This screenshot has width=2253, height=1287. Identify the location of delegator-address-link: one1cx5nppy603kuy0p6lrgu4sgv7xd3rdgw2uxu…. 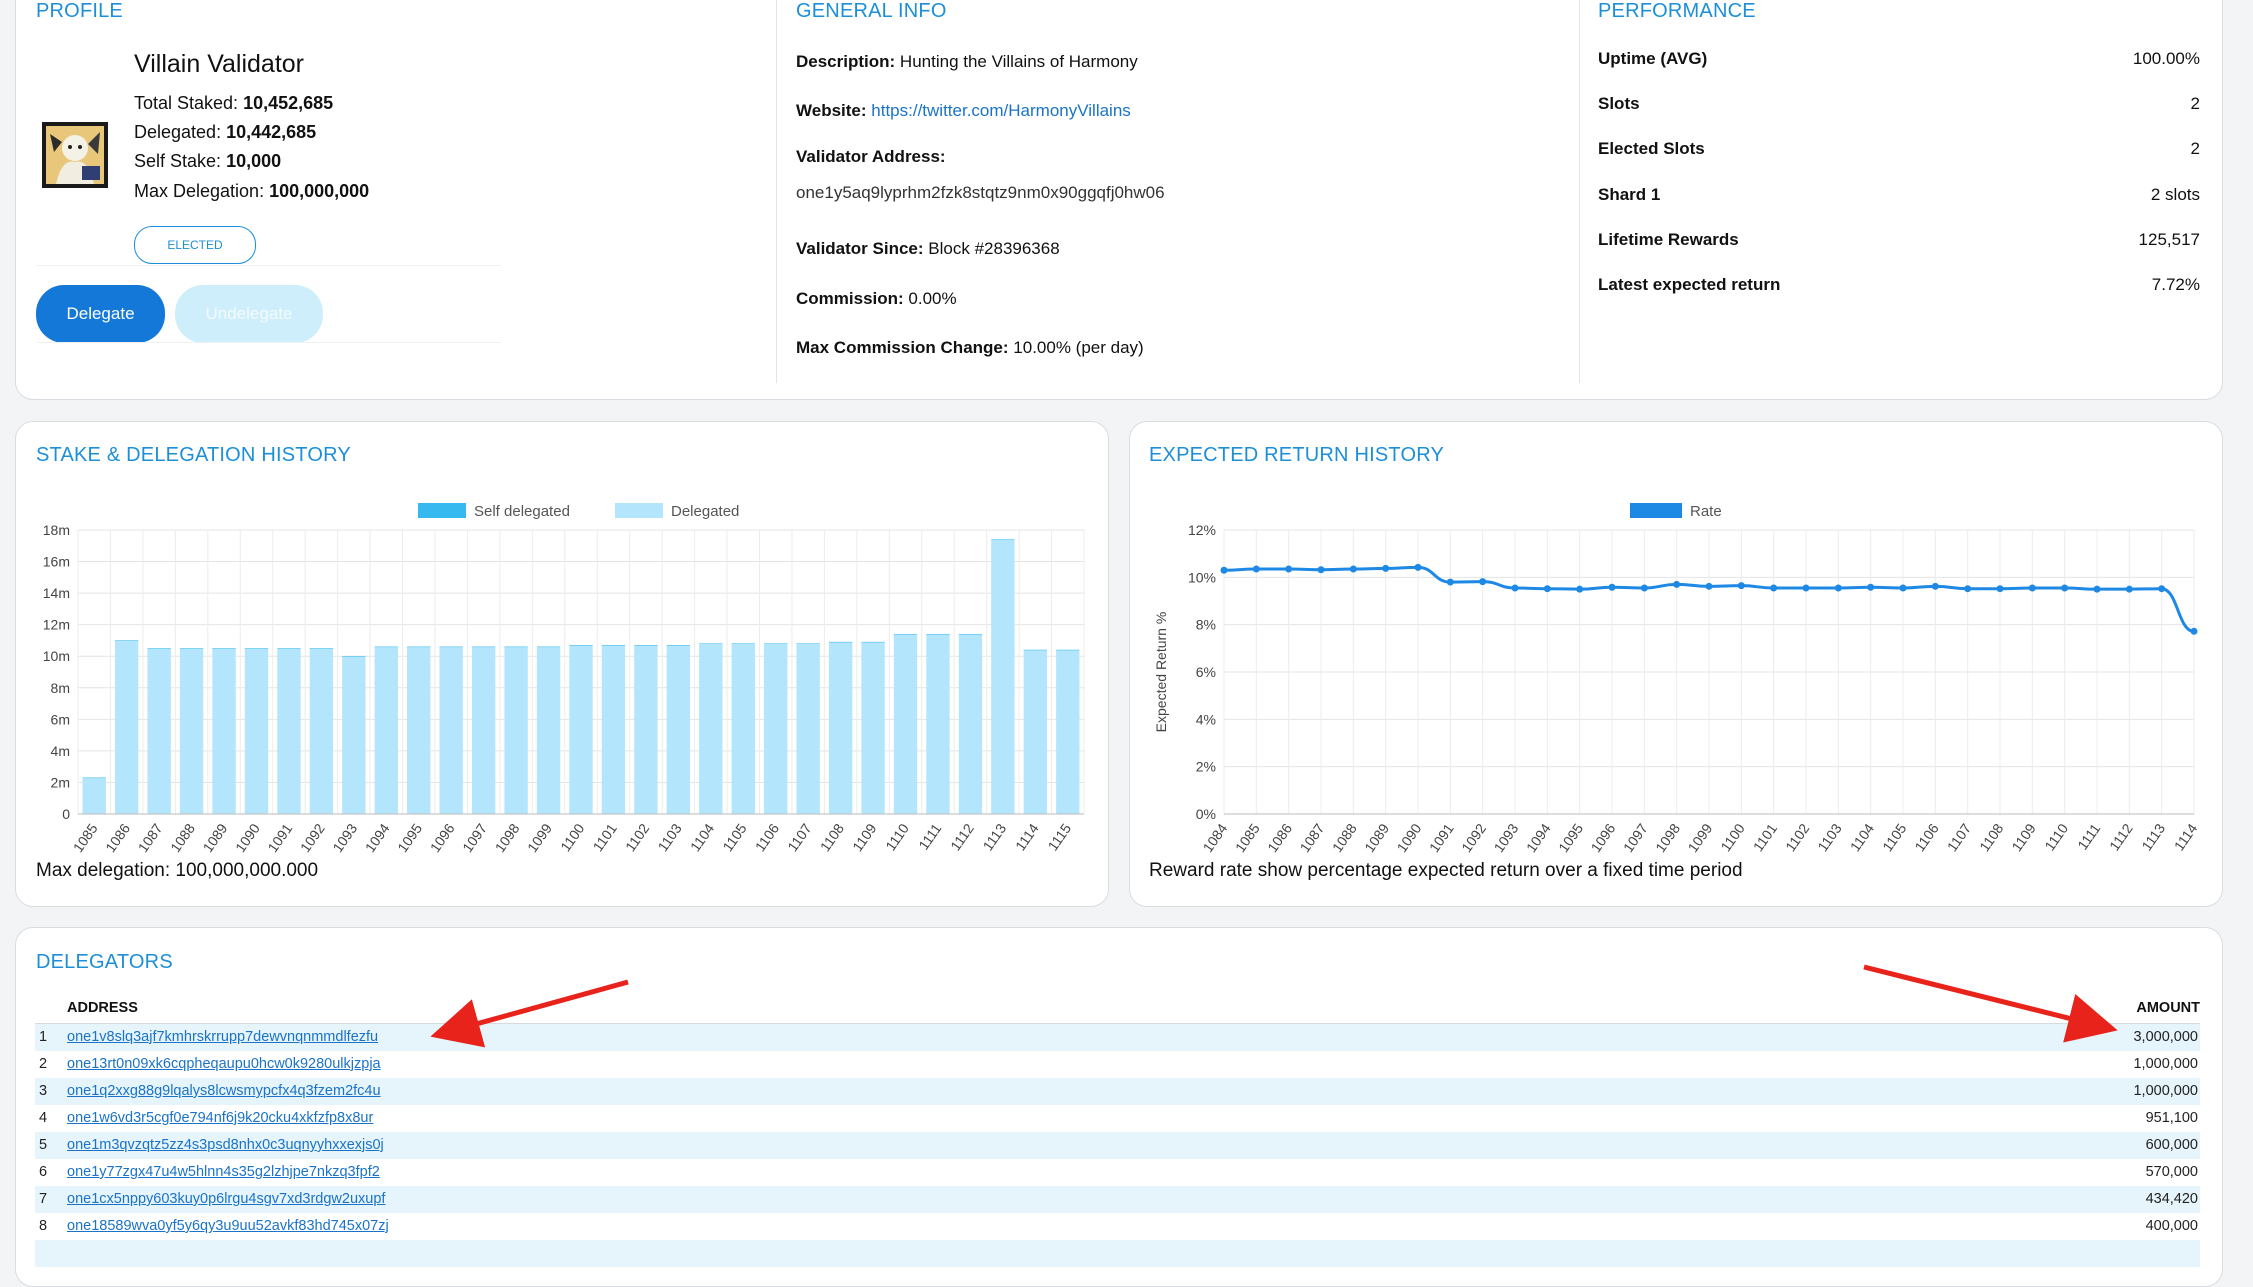
(226, 1199).